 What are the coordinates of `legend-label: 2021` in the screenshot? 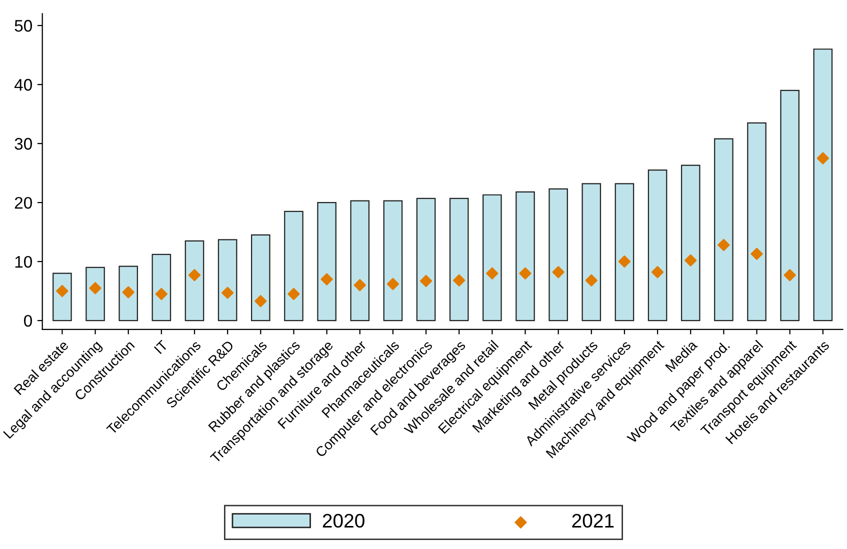 It's located at (593, 521).